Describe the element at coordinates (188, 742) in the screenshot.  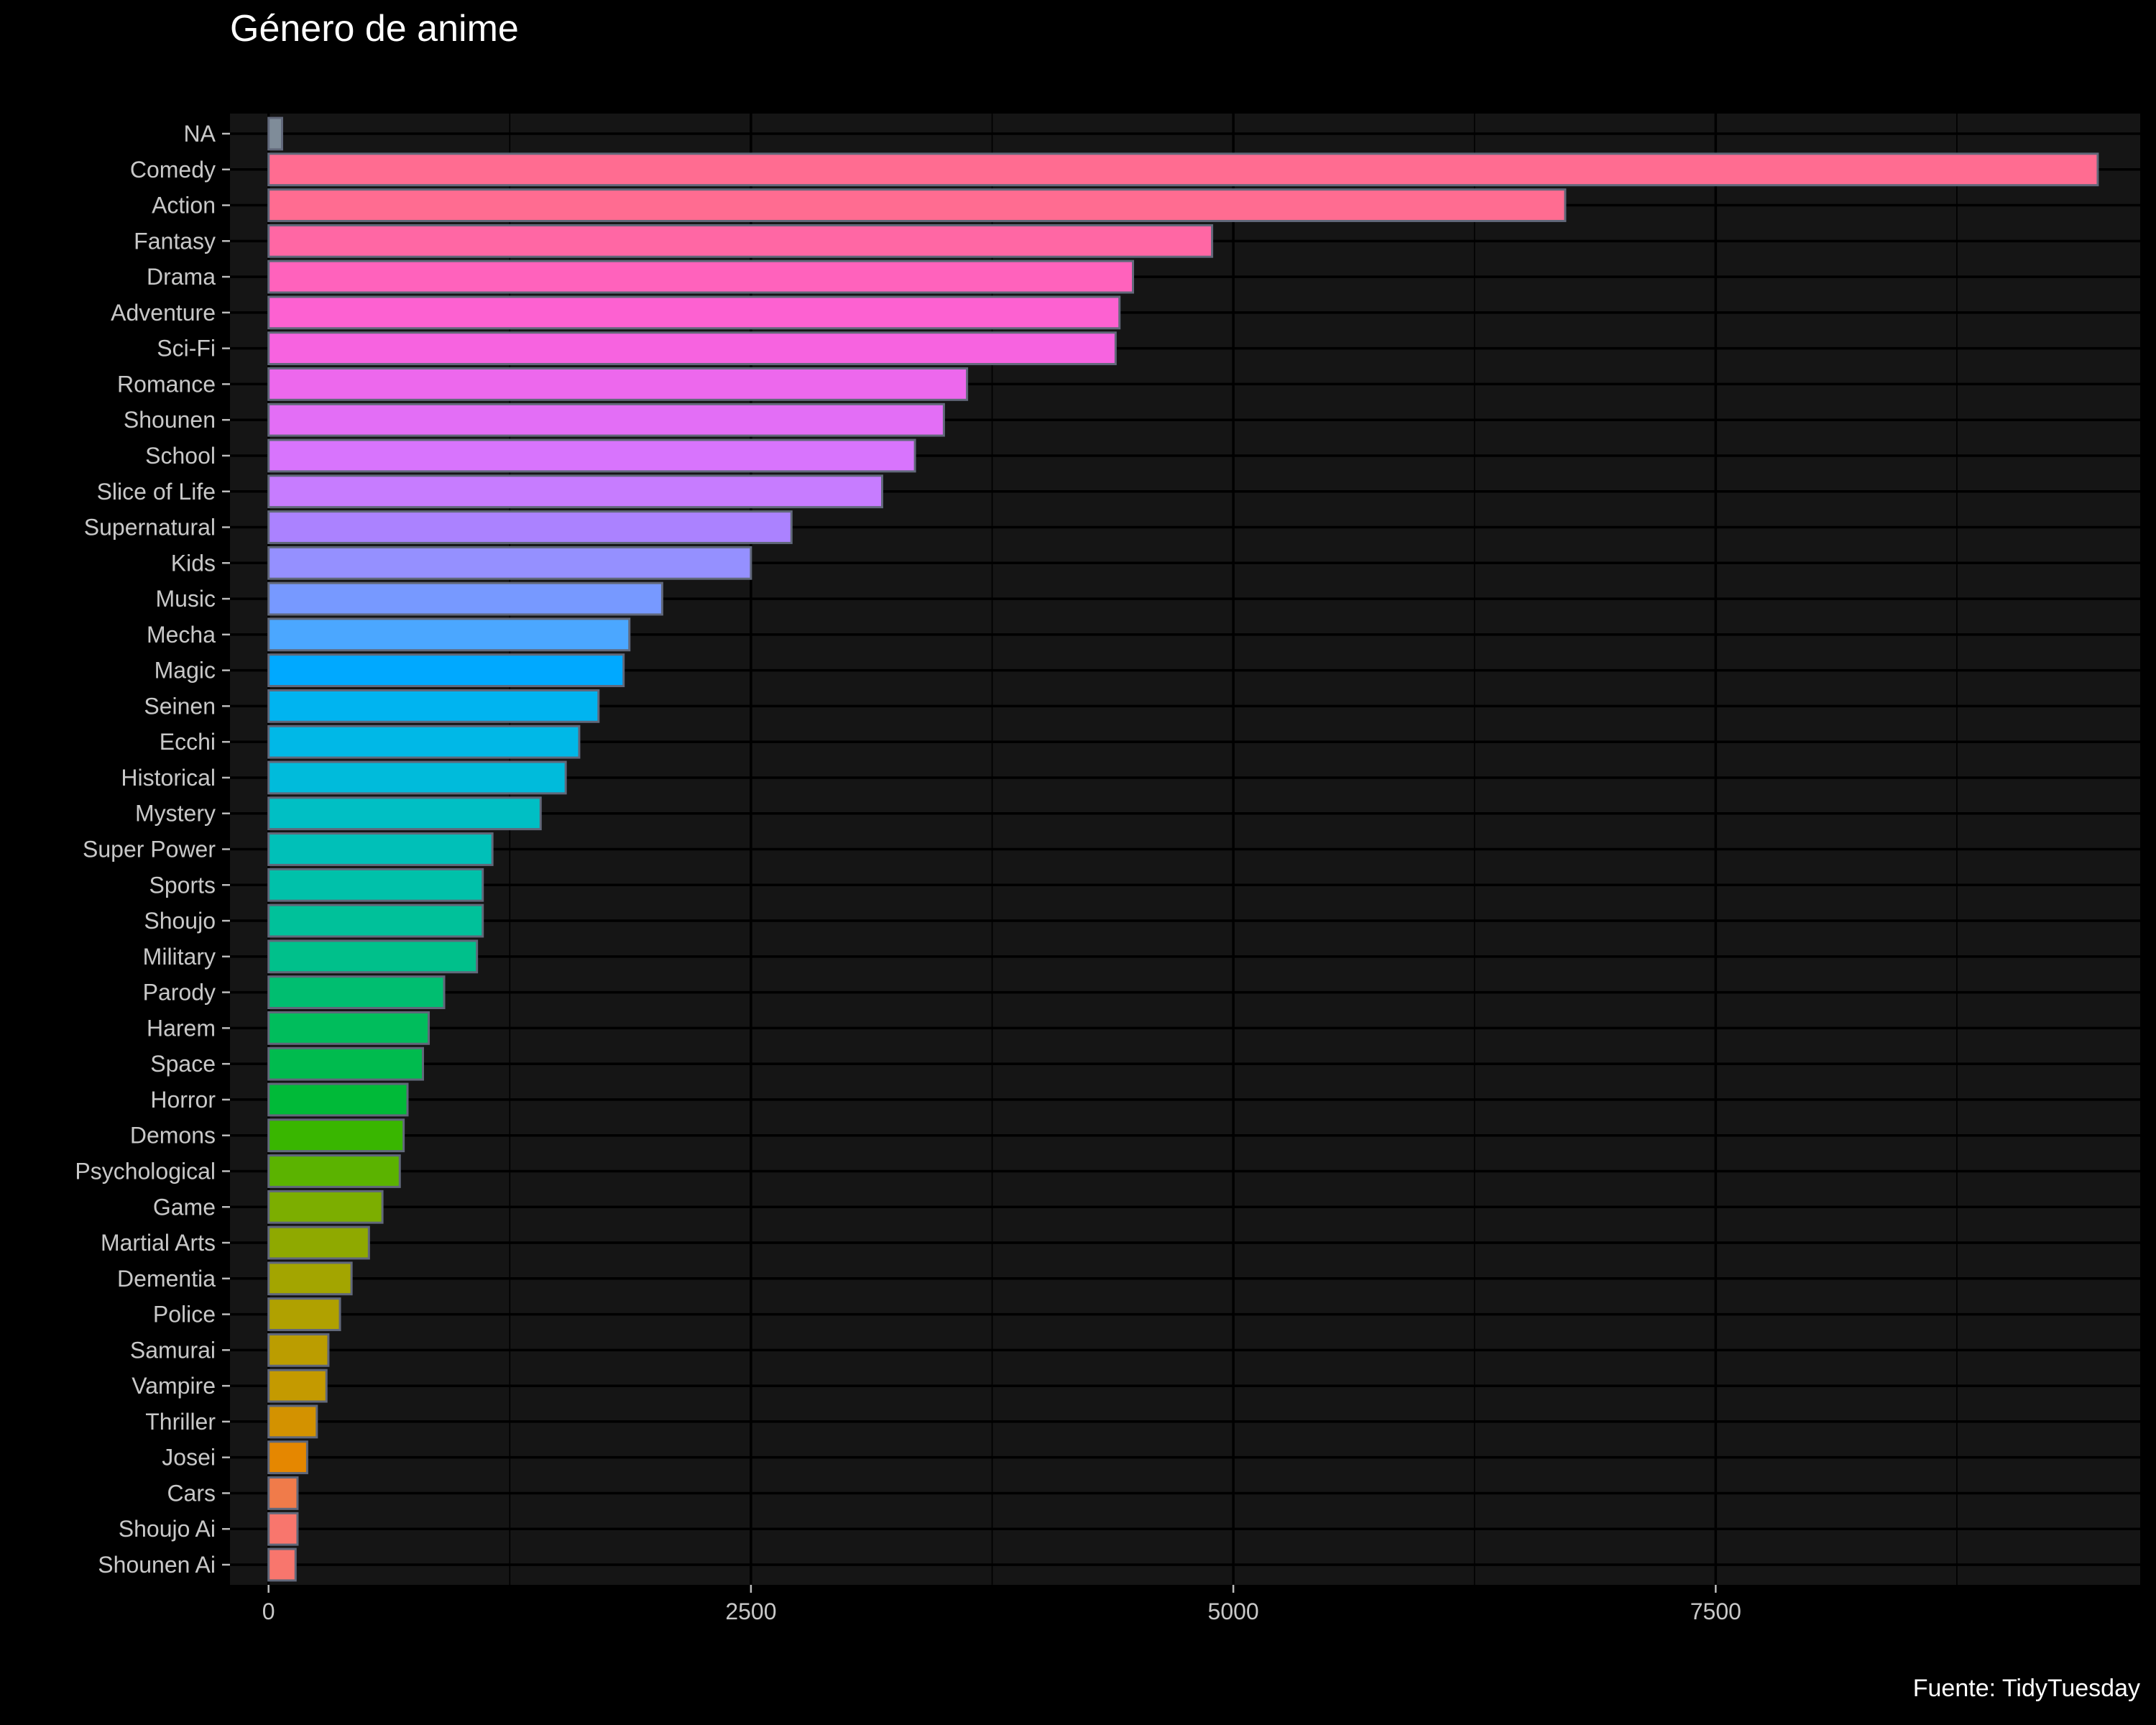
I see `y-tick-label: Ecchi` at that location.